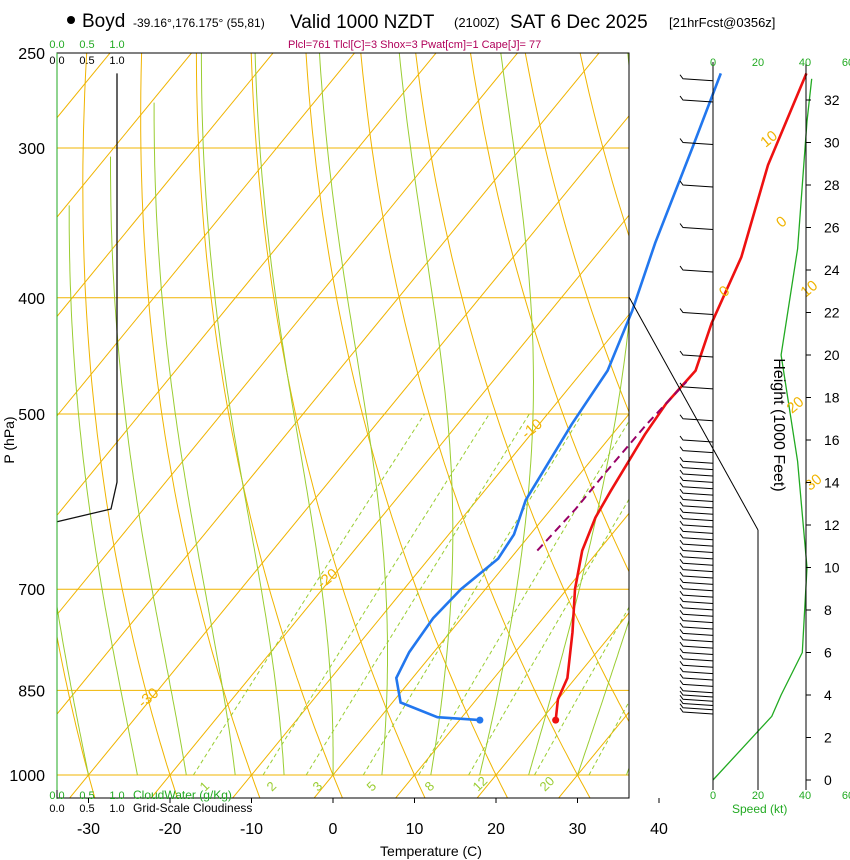  What do you see at coordinates (477, 22) in the screenshot?
I see `zulu-time: (2100Z)` at bounding box center [477, 22].